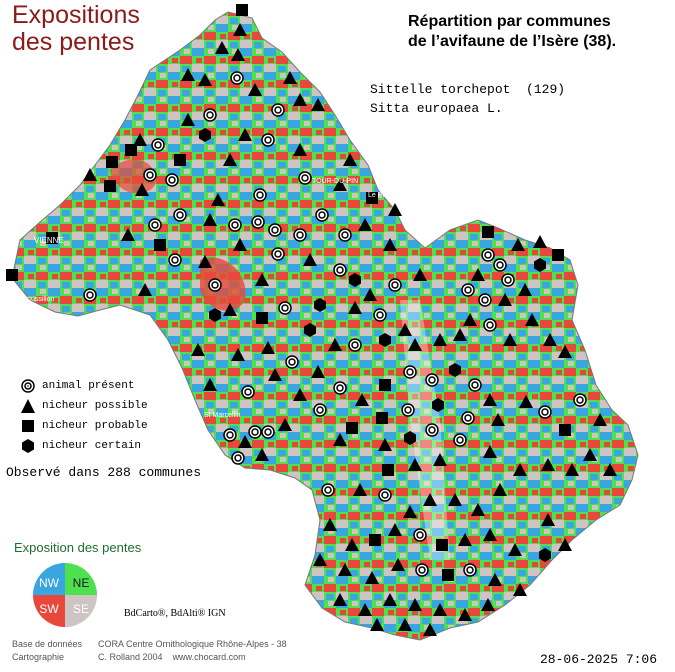 The width and height of the screenshot is (675, 672). Describe the element at coordinates (546, 89) in the screenshot. I see `species-count: (129)` at that location.